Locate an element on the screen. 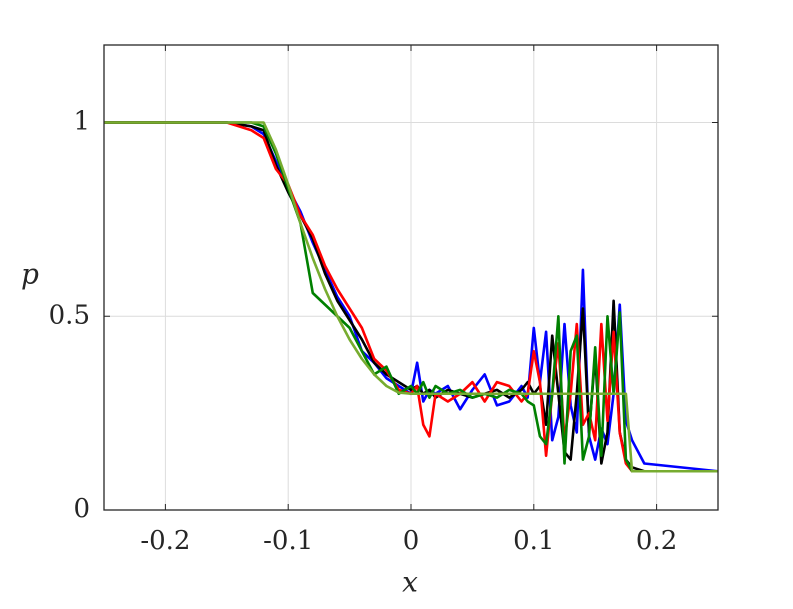  y-tick-label: 1 is located at coordinates (81, 122).